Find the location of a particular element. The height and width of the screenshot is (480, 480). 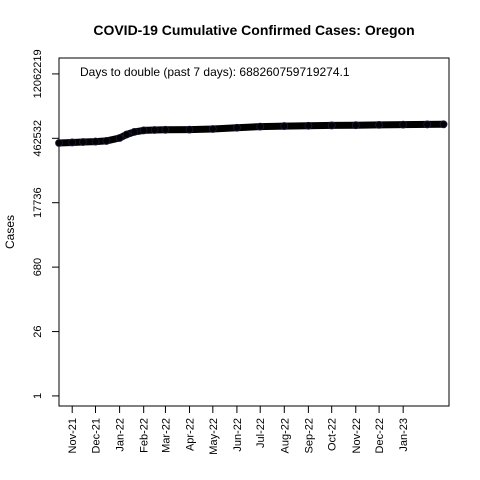

x-tick-label: Jul-22 is located at coordinates (261, 433).